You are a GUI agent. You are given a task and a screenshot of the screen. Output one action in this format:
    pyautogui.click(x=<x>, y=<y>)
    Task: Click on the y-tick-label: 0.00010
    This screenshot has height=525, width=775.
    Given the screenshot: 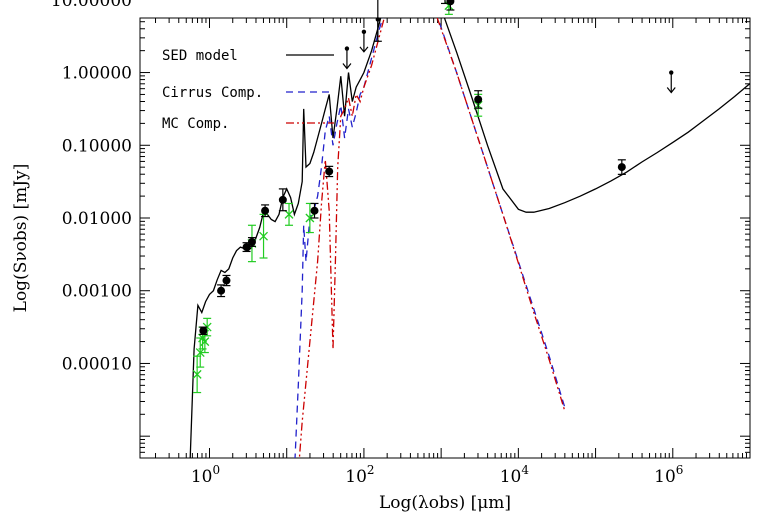 What is the action you would take?
    pyautogui.click(x=97, y=364)
    